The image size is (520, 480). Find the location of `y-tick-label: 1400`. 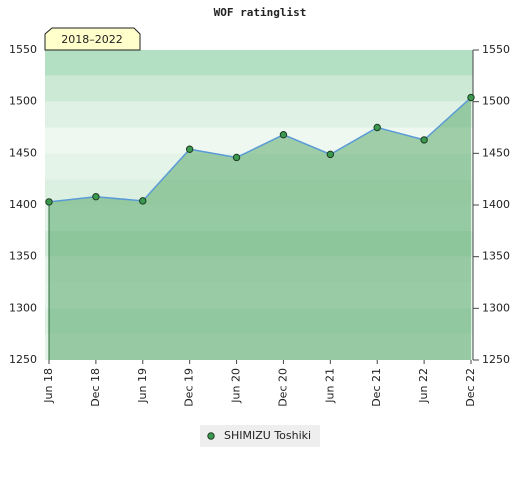

y-tick-label: 1400 is located at coordinates (23, 204).